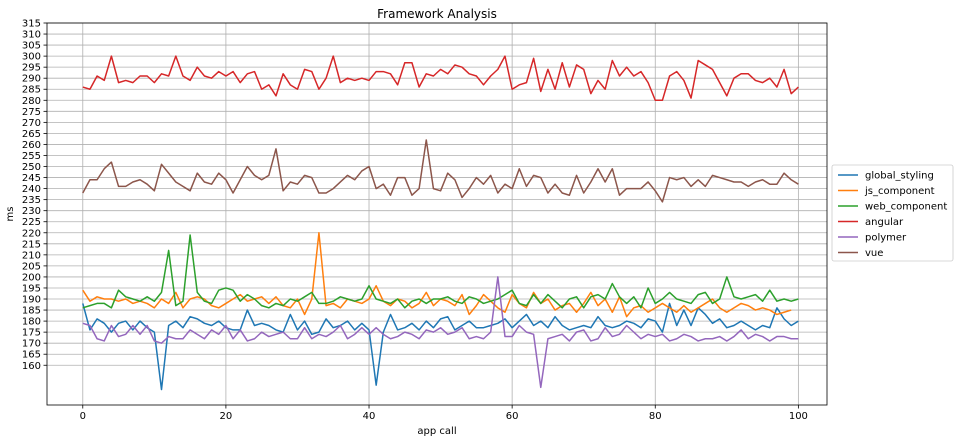 The width and height of the screenshot is (958, 441). I want to click on x-tick-label: 60, so click(512, 416).